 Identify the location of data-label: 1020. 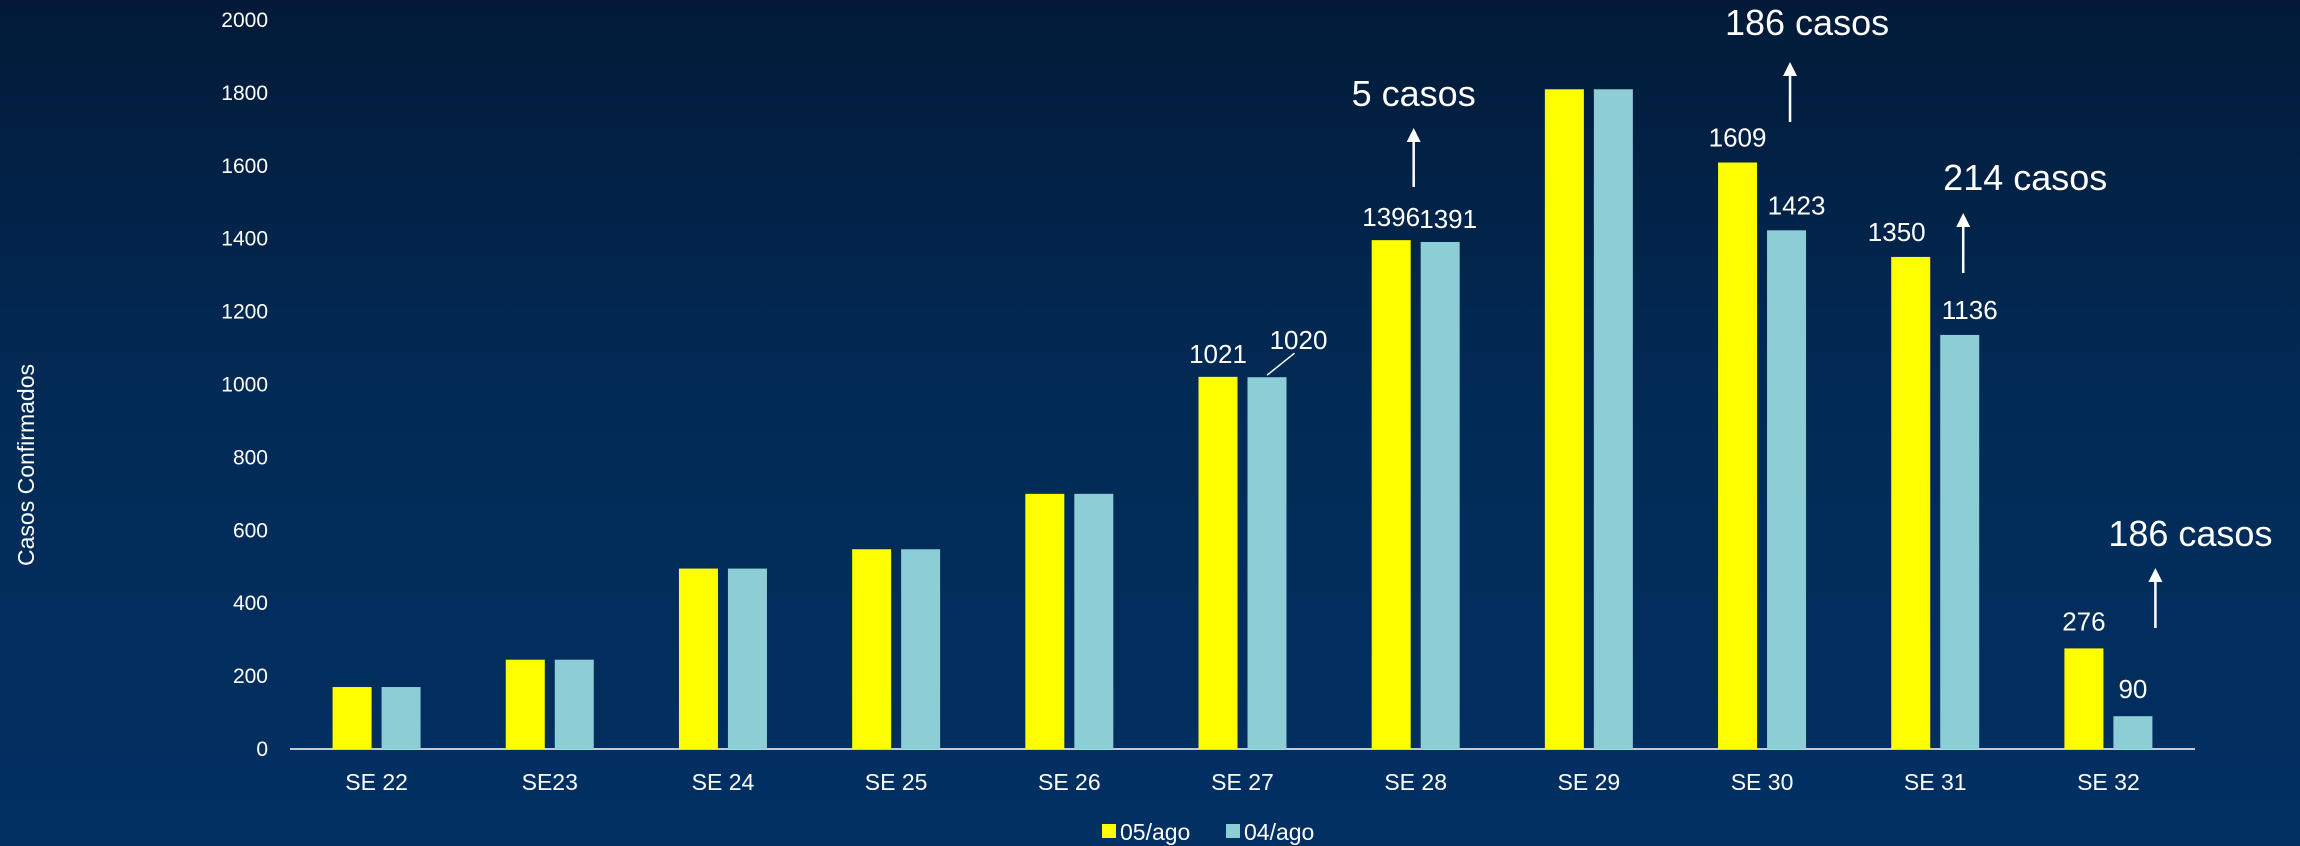
(1299, 340).